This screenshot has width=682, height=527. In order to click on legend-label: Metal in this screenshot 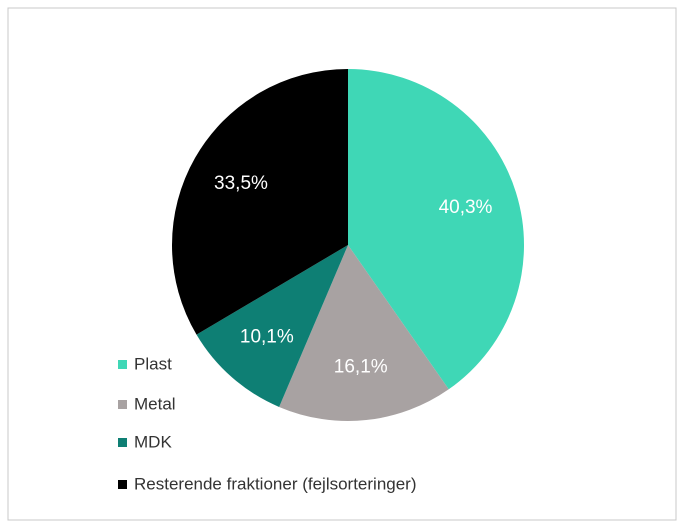, I will do `click(155, 403)`.